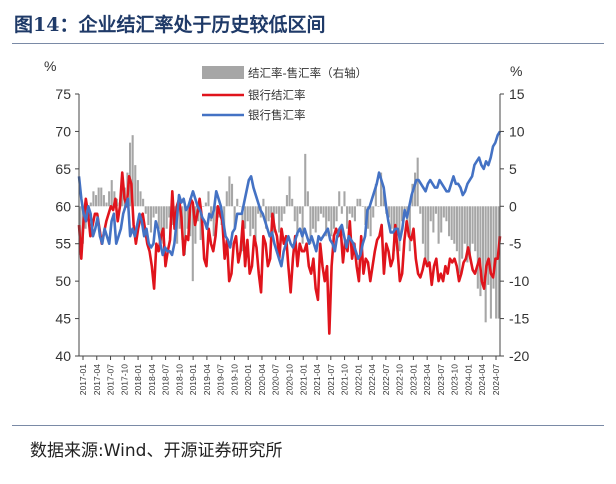 The width and height of the screenshot is (616, 484). What do you see at coordinates (248, 379) in the screenshot?
I see `x-tick-label: 2020-01` at bounding box center [248, 379].